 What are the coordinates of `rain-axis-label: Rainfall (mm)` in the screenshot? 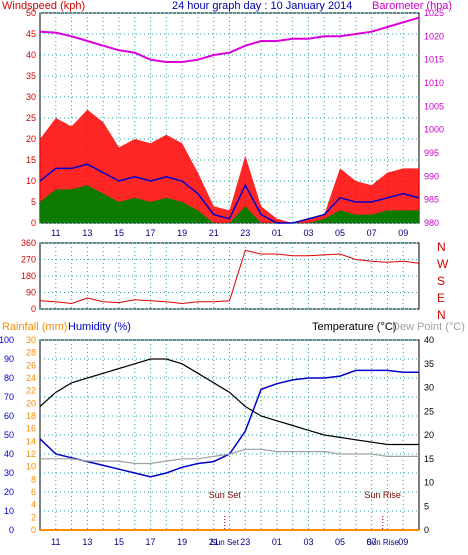 It's located at (34, 327).